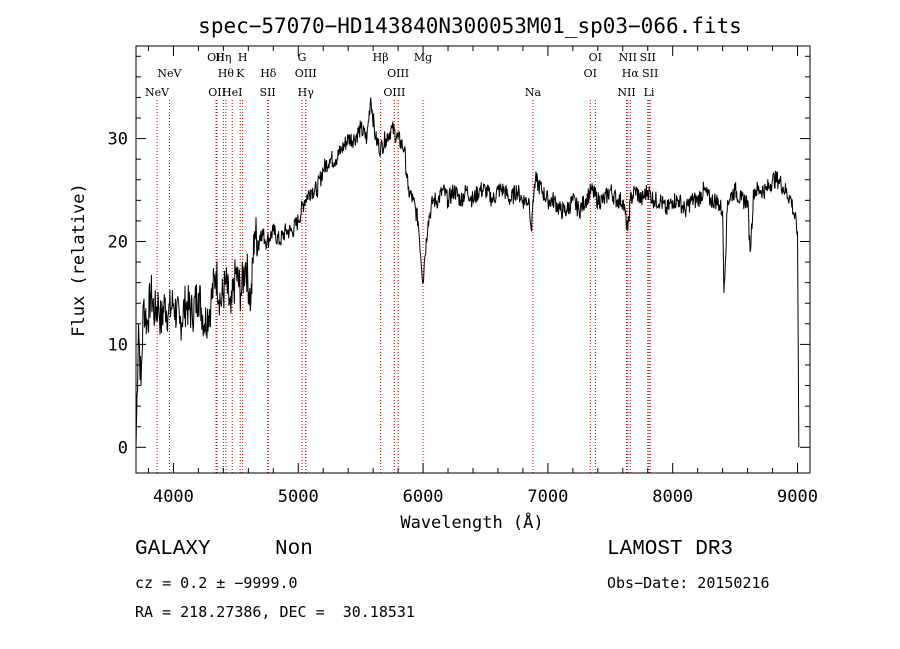  Describe the element at coordinates (688, 583) in the screenshot. I see `obs-date-text: Obs−Date: 20150216` at that location.